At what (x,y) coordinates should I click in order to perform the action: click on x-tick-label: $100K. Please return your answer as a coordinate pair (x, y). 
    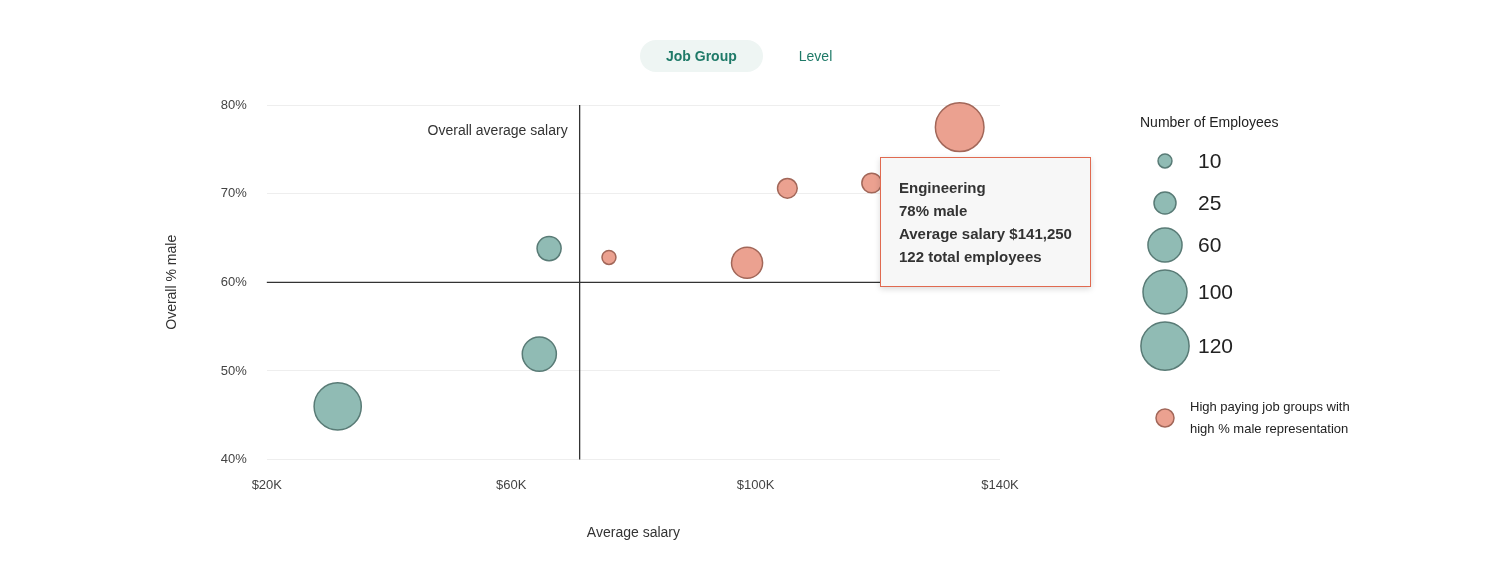
    Looking at the image, I should click on (755, 484).